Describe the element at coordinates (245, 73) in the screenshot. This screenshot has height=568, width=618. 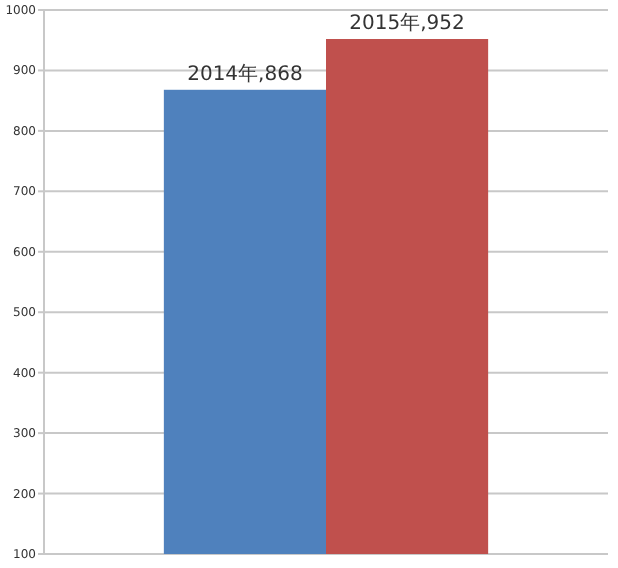
I see `data-label: 2014年,868` at that location.